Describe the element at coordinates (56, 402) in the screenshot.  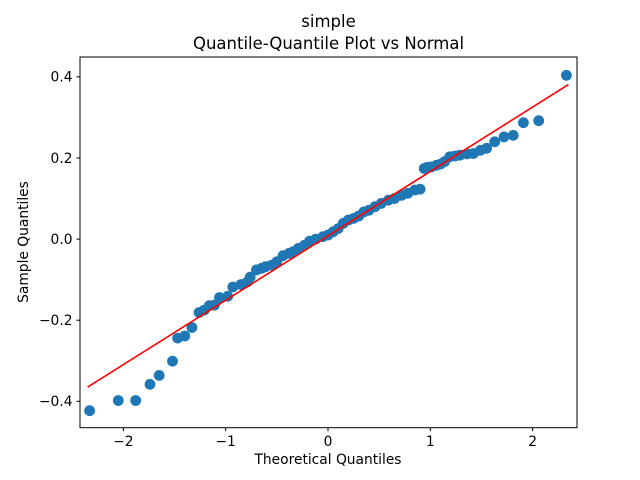
I see `y-tick-label: −0.4` at that location.